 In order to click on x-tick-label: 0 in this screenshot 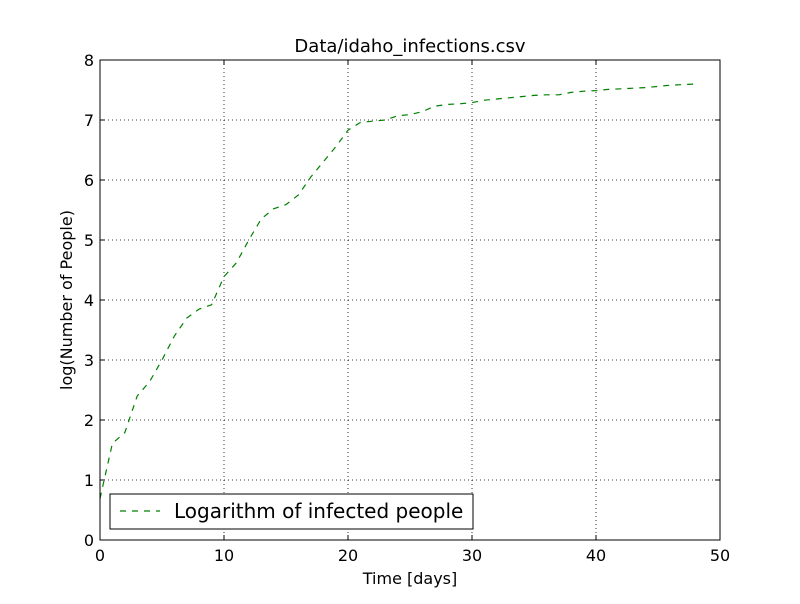, I will do `click(100, 555)`.